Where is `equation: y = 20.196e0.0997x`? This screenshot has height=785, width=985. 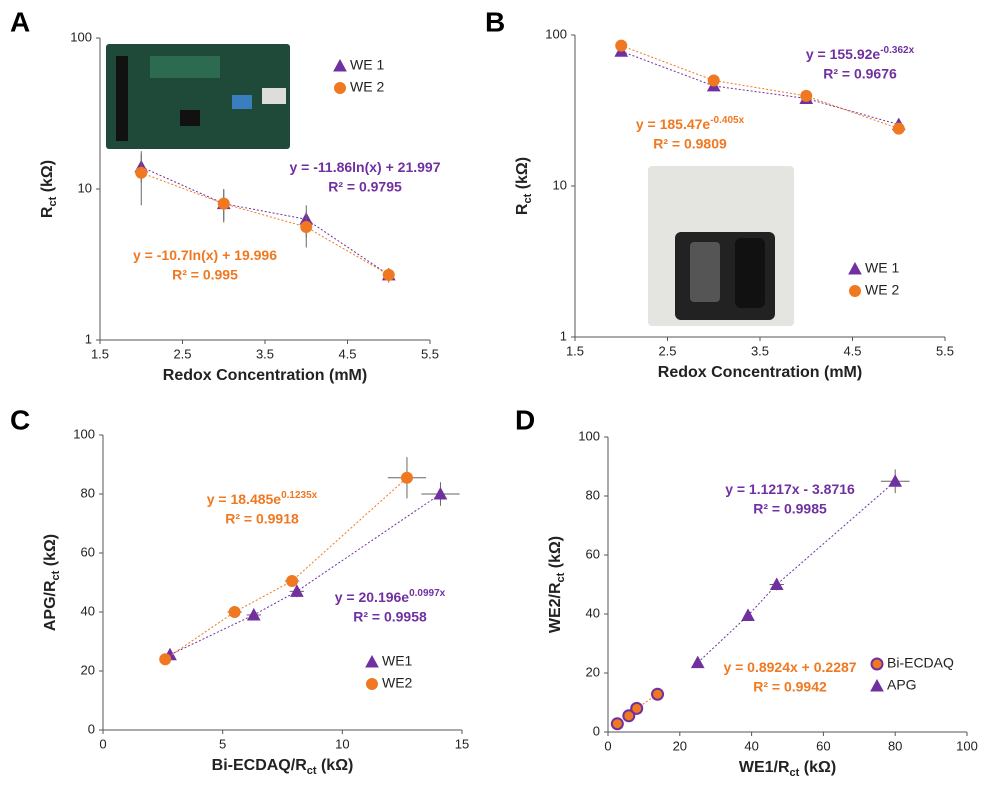
equation: y = 20.196e0.0997x is located at coordinates (390, 596).